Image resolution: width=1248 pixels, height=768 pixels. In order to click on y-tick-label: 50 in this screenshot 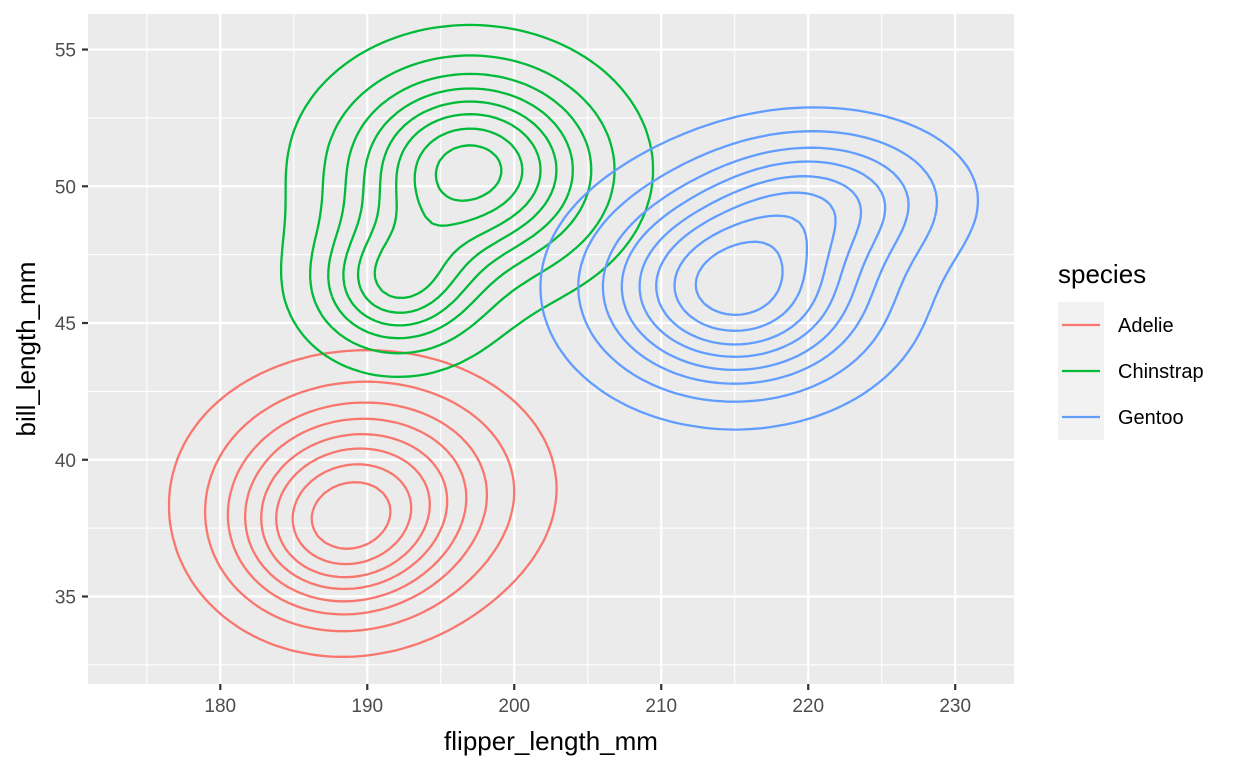, I will do `click(65, 187)`.